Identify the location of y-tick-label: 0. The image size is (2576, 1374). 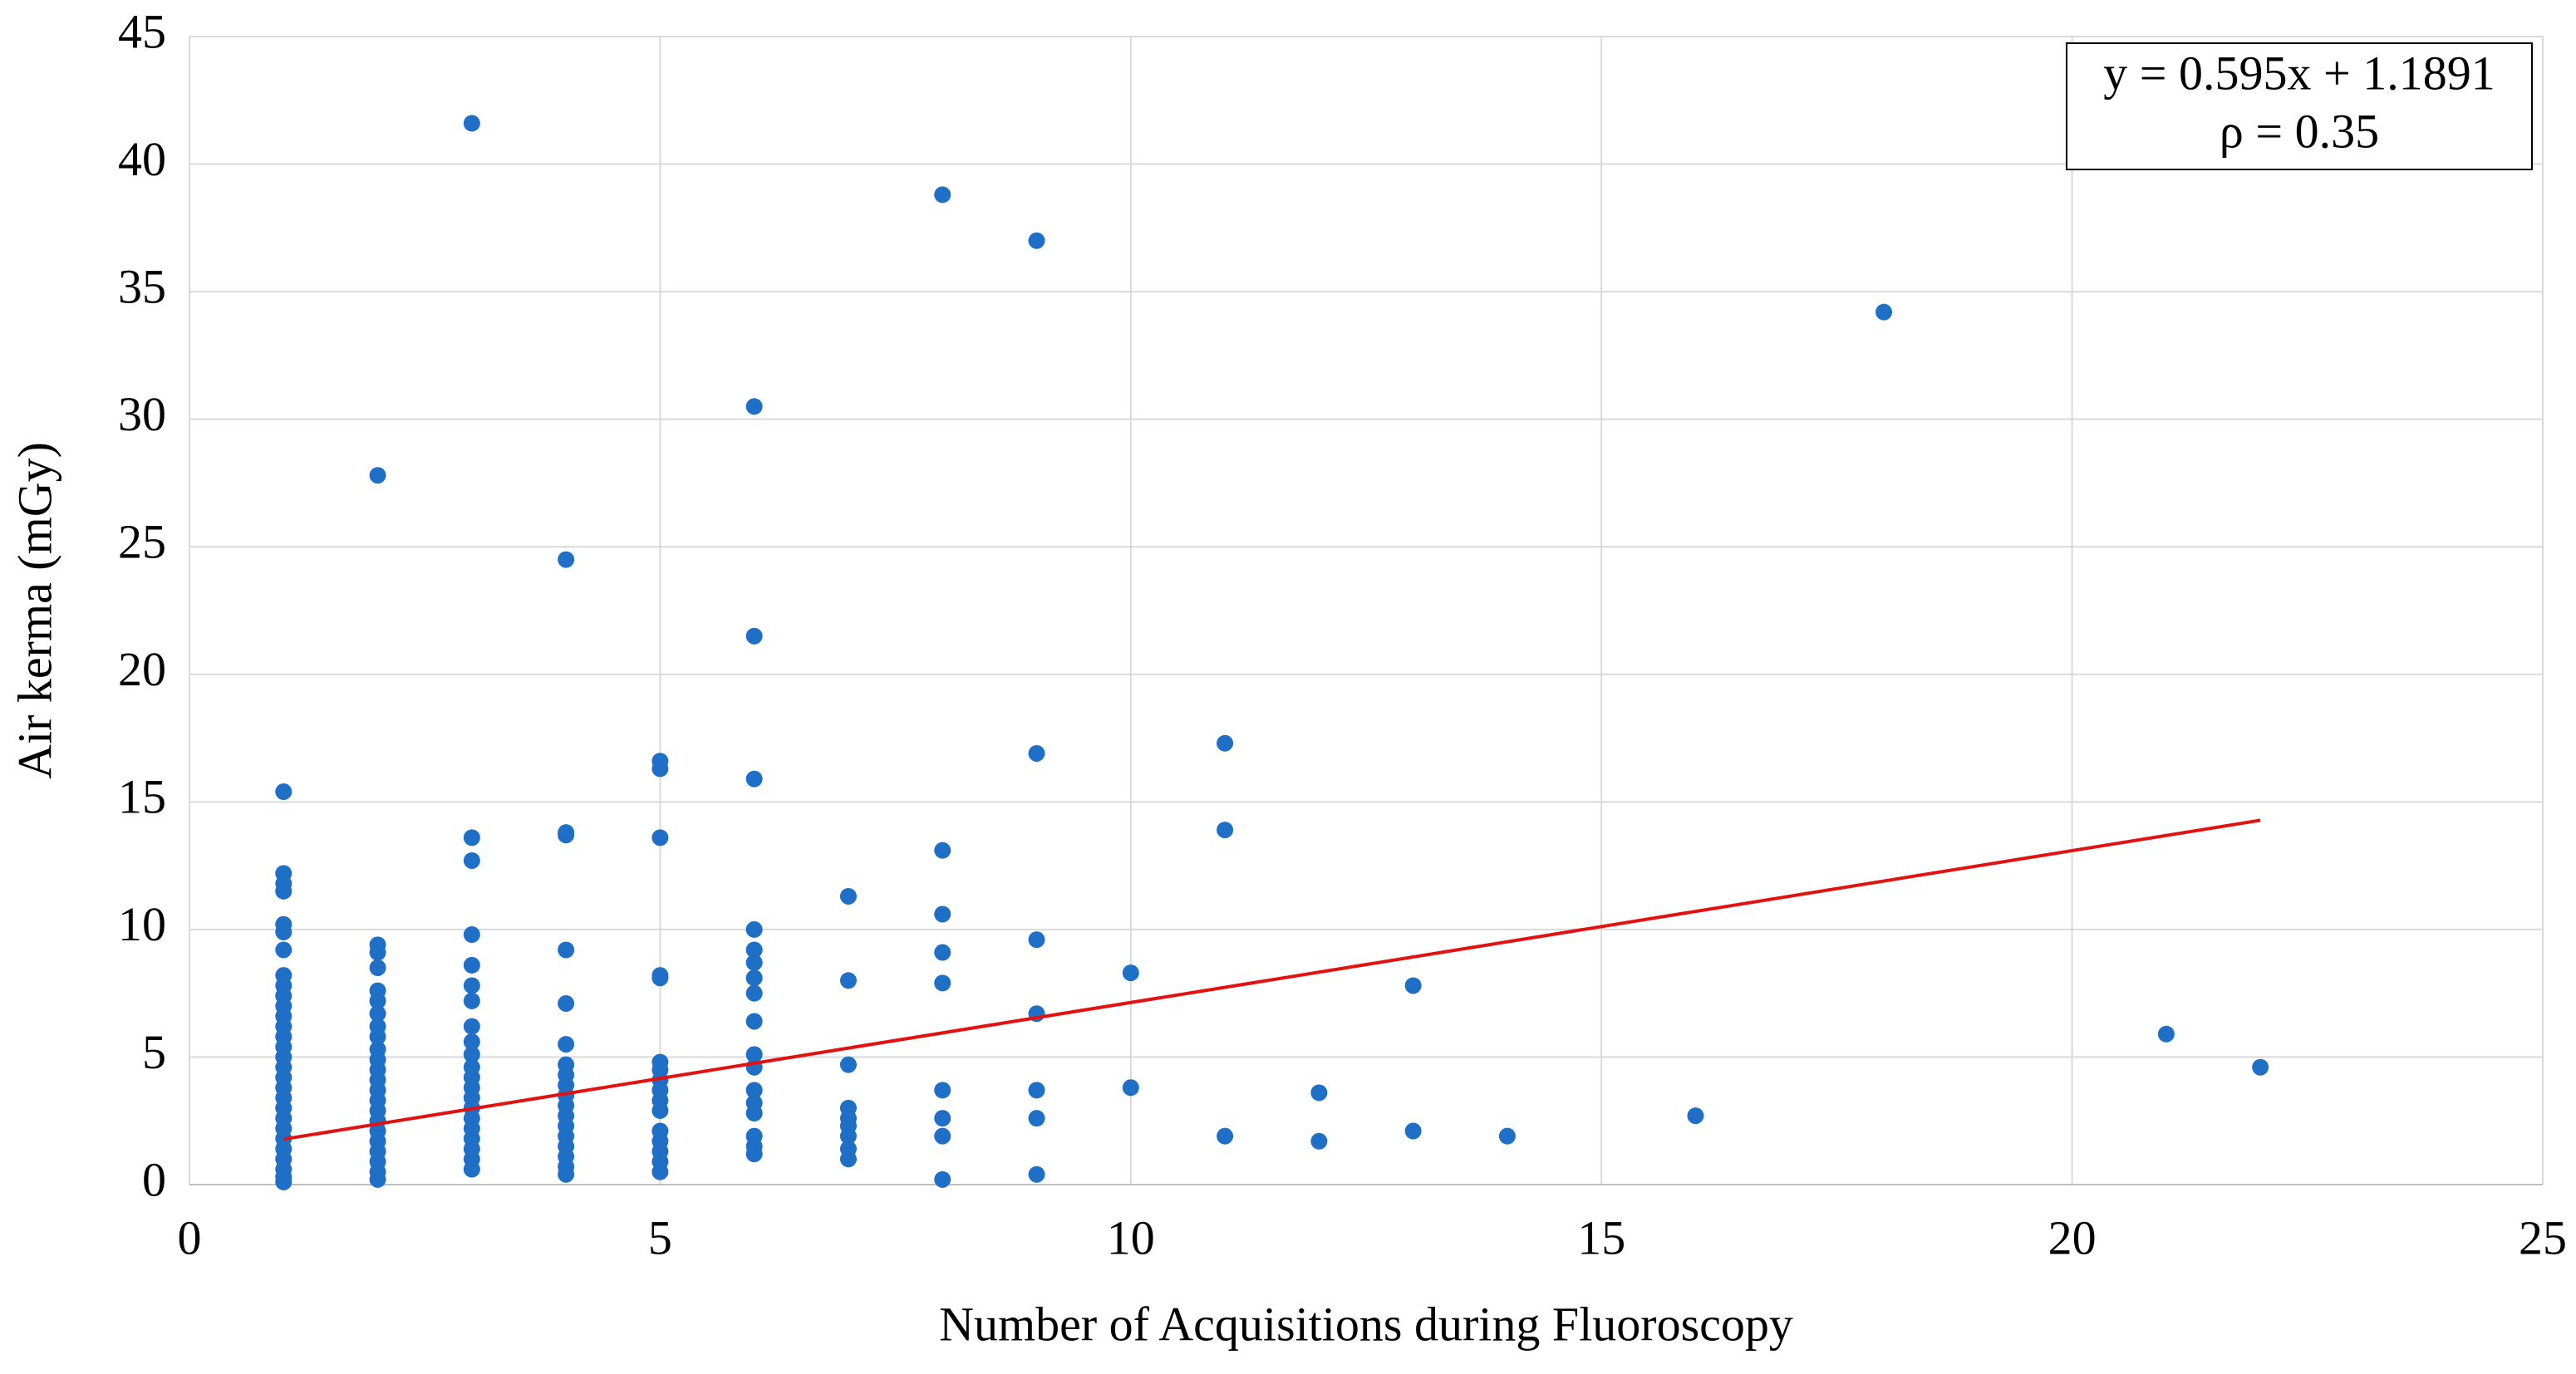
(154, 1179).